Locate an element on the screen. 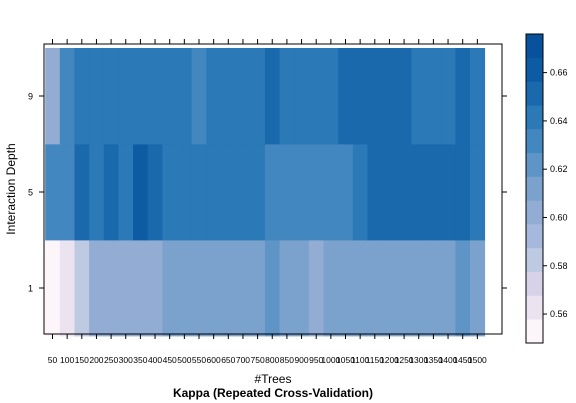 Image resolution: width=576 pixels, height=403 pixels. x-tick-label: 500 is located at coordinates (184, 360).